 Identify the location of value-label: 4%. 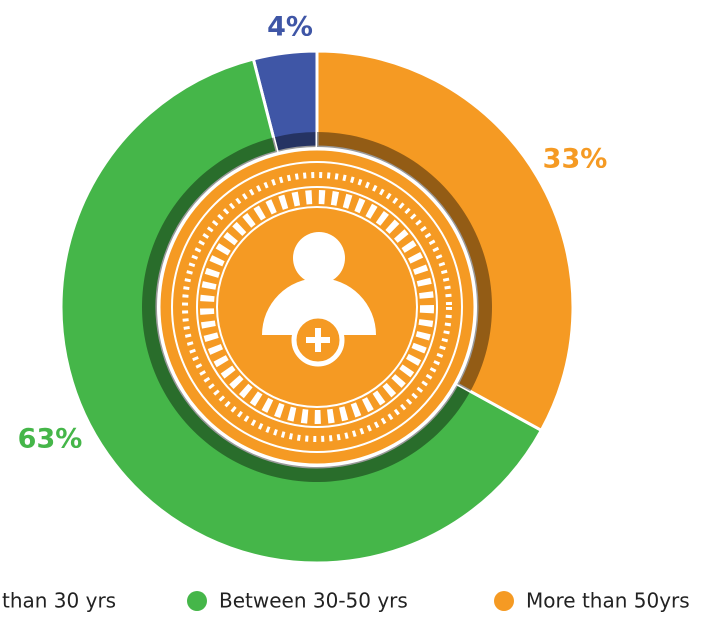
(290, 27).